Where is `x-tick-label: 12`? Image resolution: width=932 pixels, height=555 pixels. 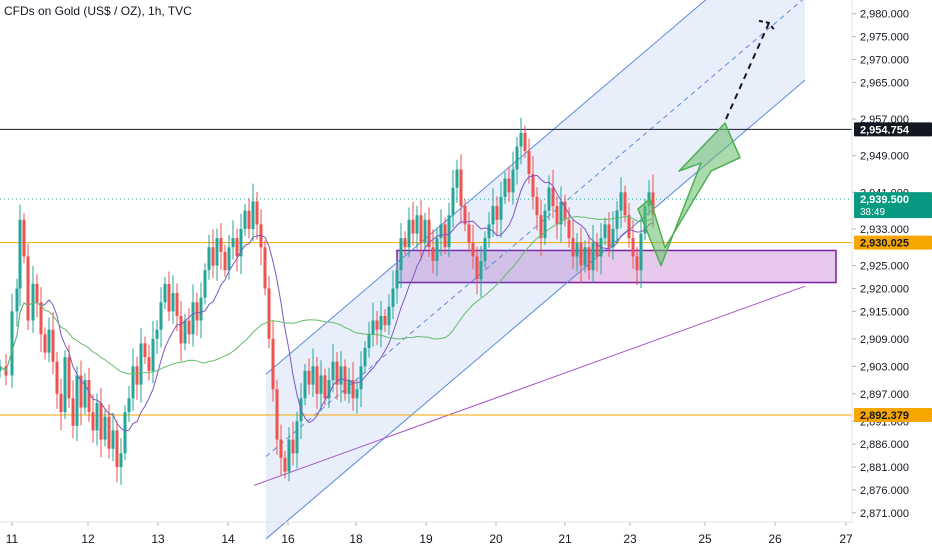 x-tick-label: 12 is located at coordinates (88, 539).